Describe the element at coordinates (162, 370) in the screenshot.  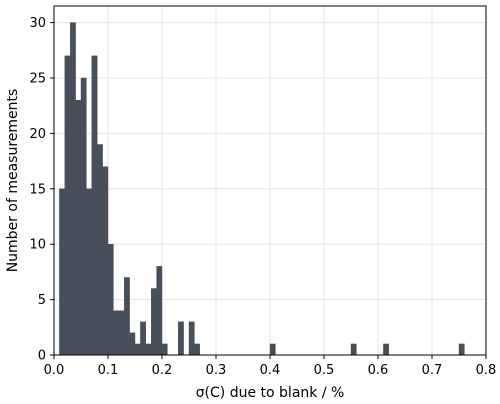
I see `x-tick-label: 0.2` at that location.